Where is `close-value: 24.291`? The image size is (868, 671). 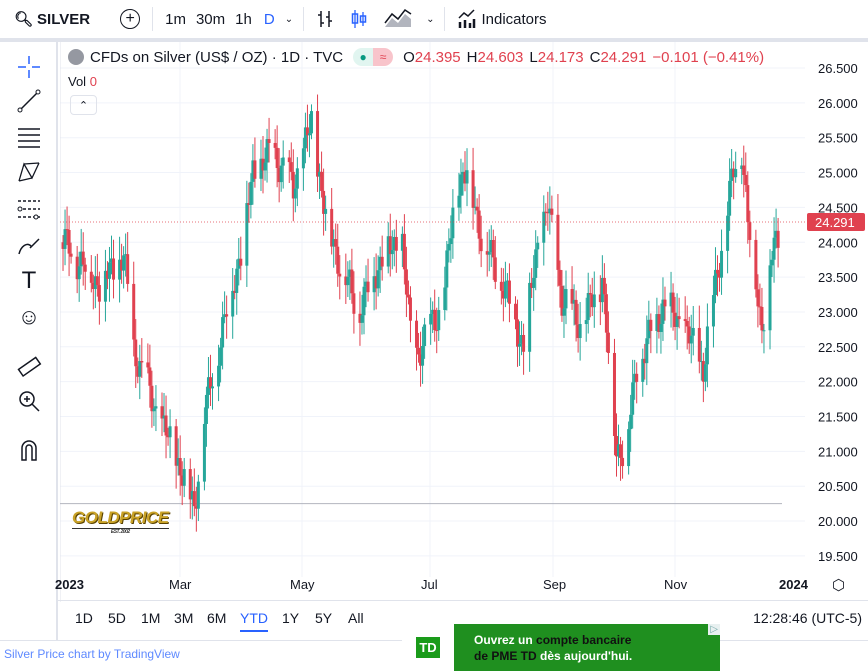
close-value: 24.291 is located at coordinates (623, 57).